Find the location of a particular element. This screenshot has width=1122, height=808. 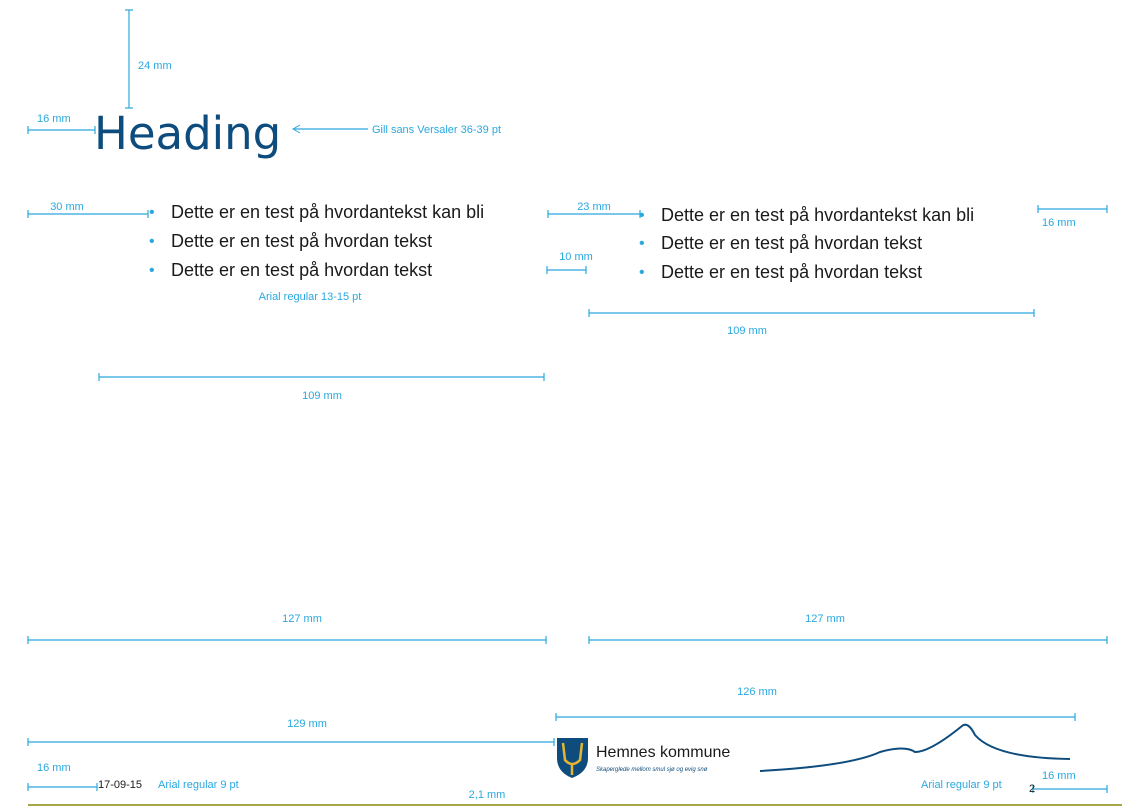

footer-margin-right-note: 16 mm is located at coordinates (1059, 776).